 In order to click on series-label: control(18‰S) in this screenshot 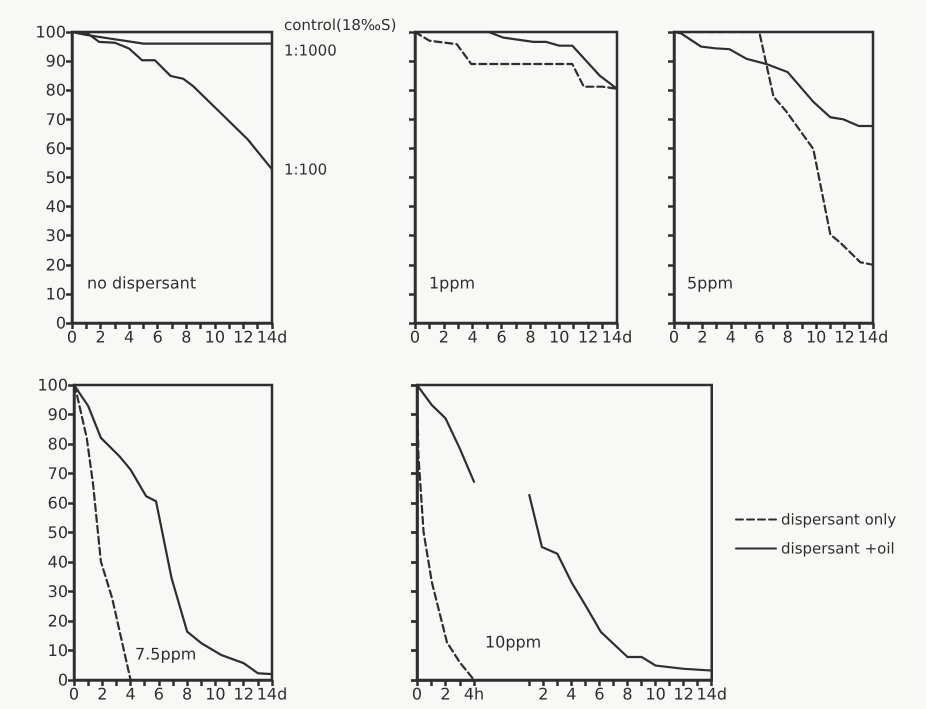, I will do `click(340, 25)`.